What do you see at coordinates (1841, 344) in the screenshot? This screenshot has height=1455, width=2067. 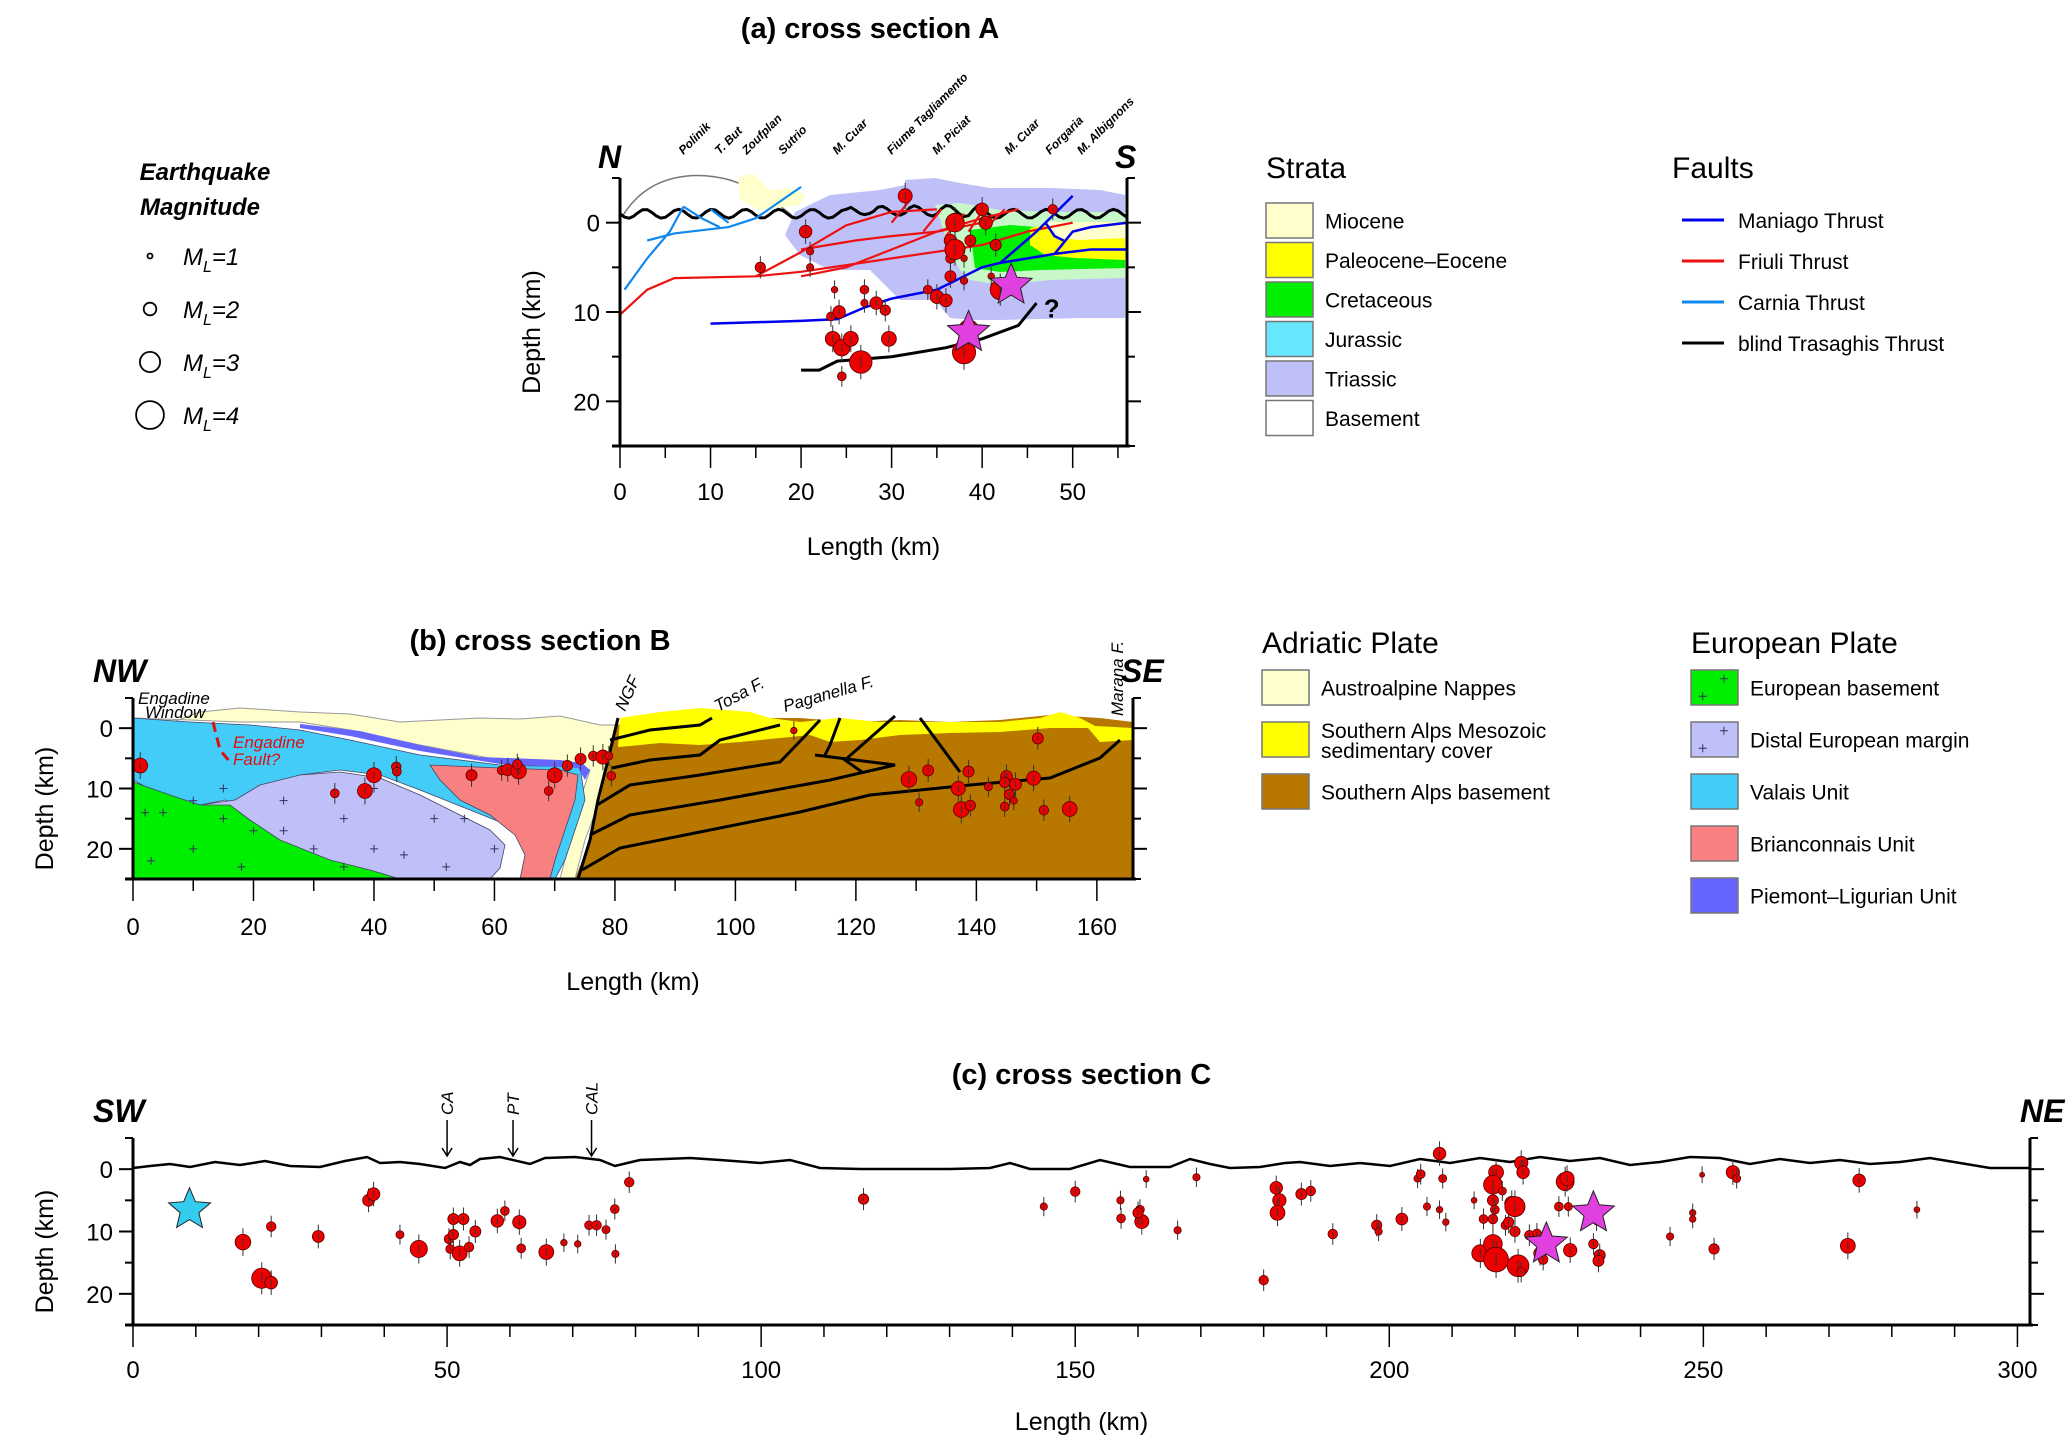 I see `faults-legend-label: blind Trasaghis Thrust` at bounding box center [1841, 344].